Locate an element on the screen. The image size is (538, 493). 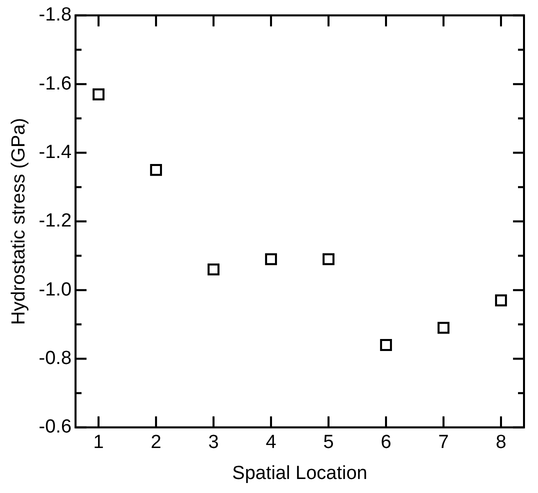
x-tick-label: 2 is located at coordinates (156, 443).